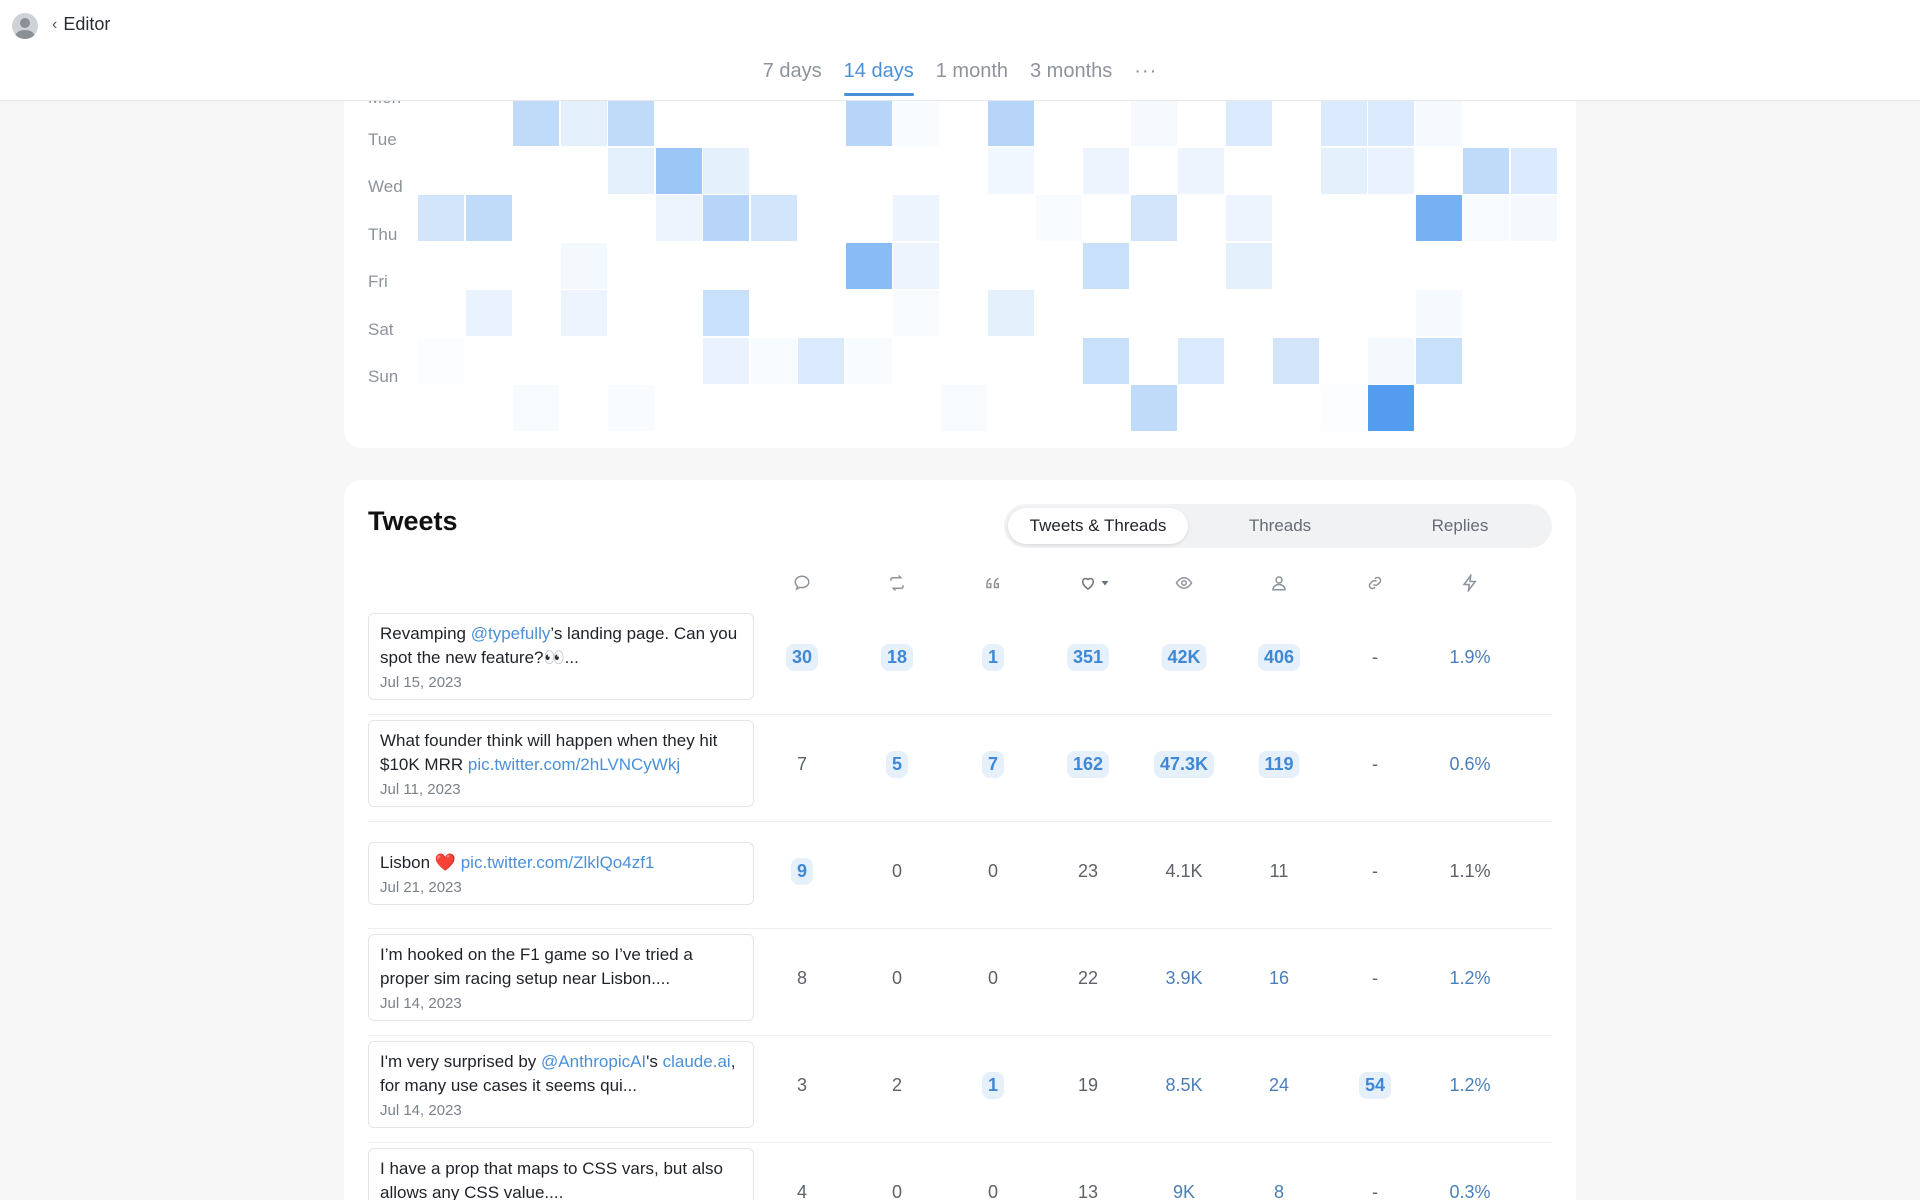 This screenshot has width=1920, height=1200. Describe the element at coordinates (878, 78) in the screenshot. I see `tab-14-days: 14 days` at that location.